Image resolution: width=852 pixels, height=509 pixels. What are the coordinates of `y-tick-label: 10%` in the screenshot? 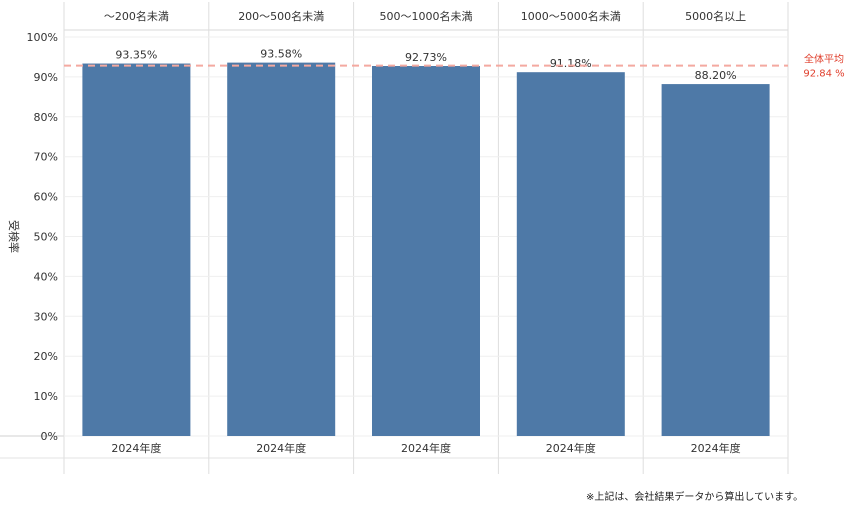 It's located at (46, 396).